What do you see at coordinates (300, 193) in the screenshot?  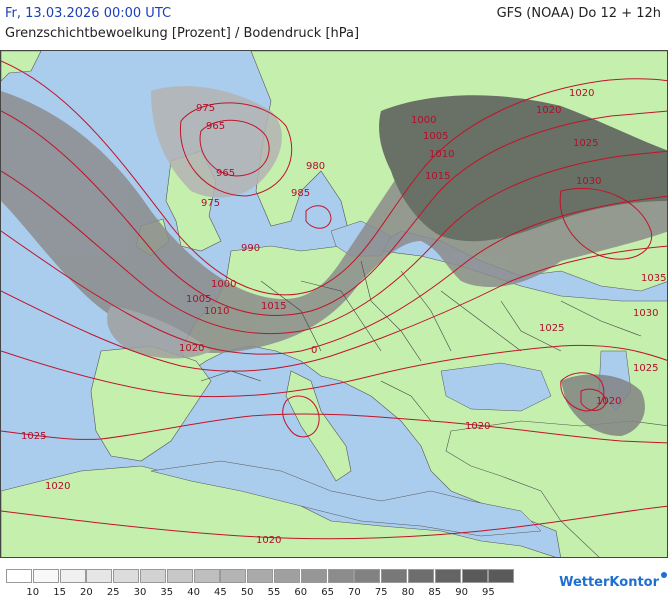 I see `isobar-label: 985` at bounding box center [300, 193].